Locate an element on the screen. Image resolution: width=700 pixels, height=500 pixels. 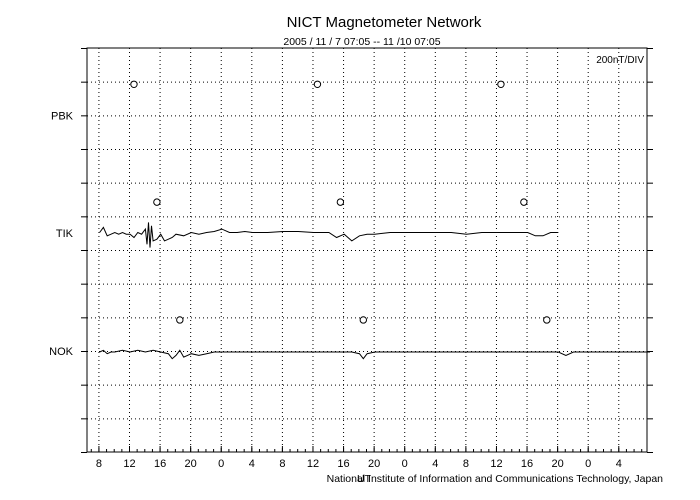
footer-overlap-label: UT is located at coordinates (364, 479).